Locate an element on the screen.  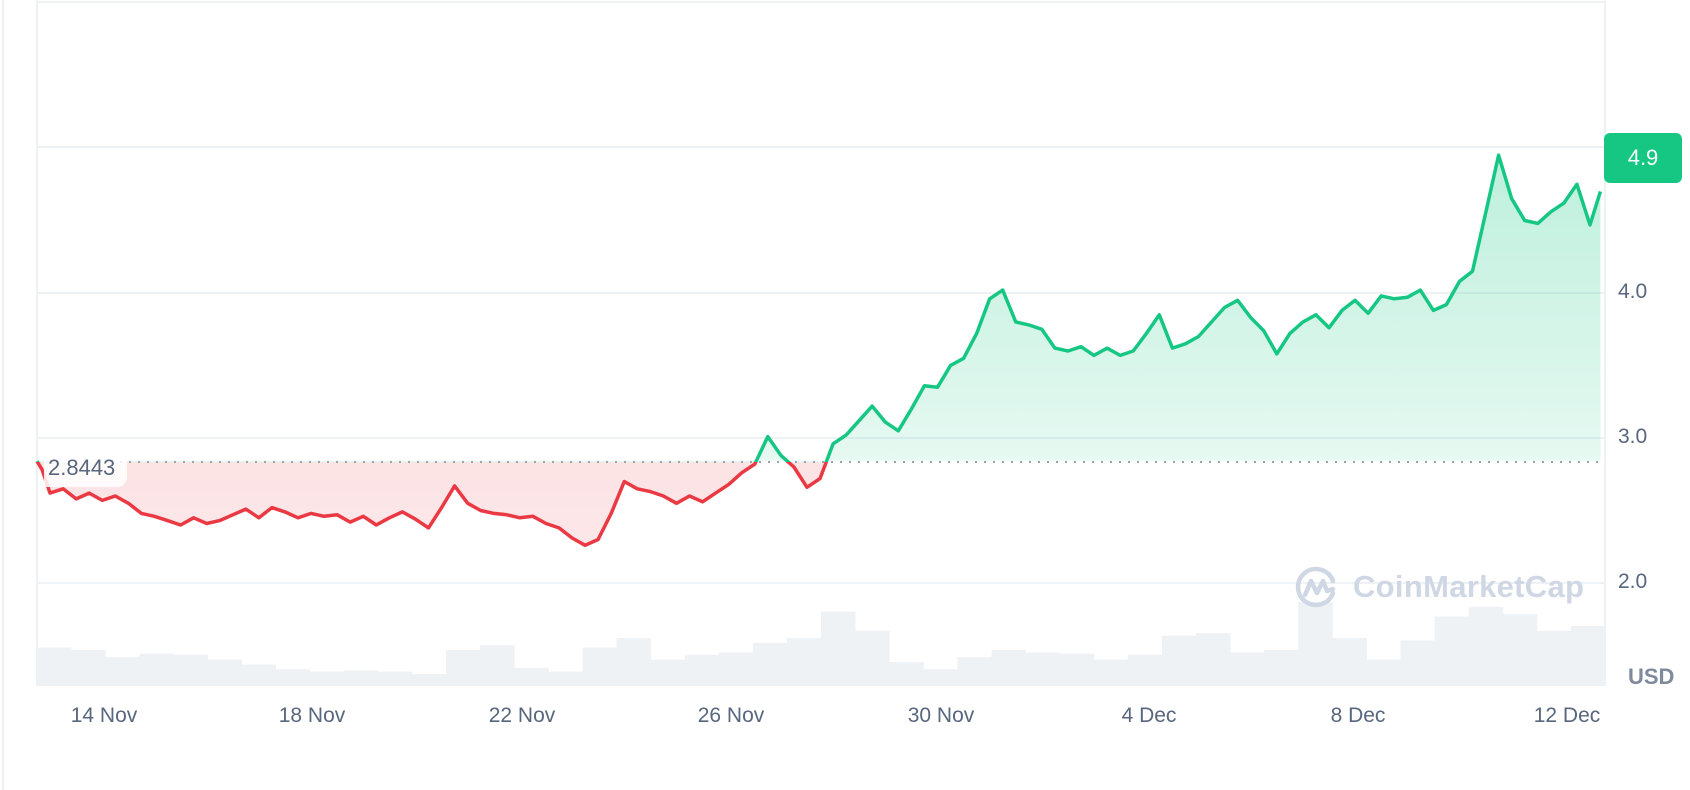
x-tick: 26 Nov is located at coordinates (731, 715).